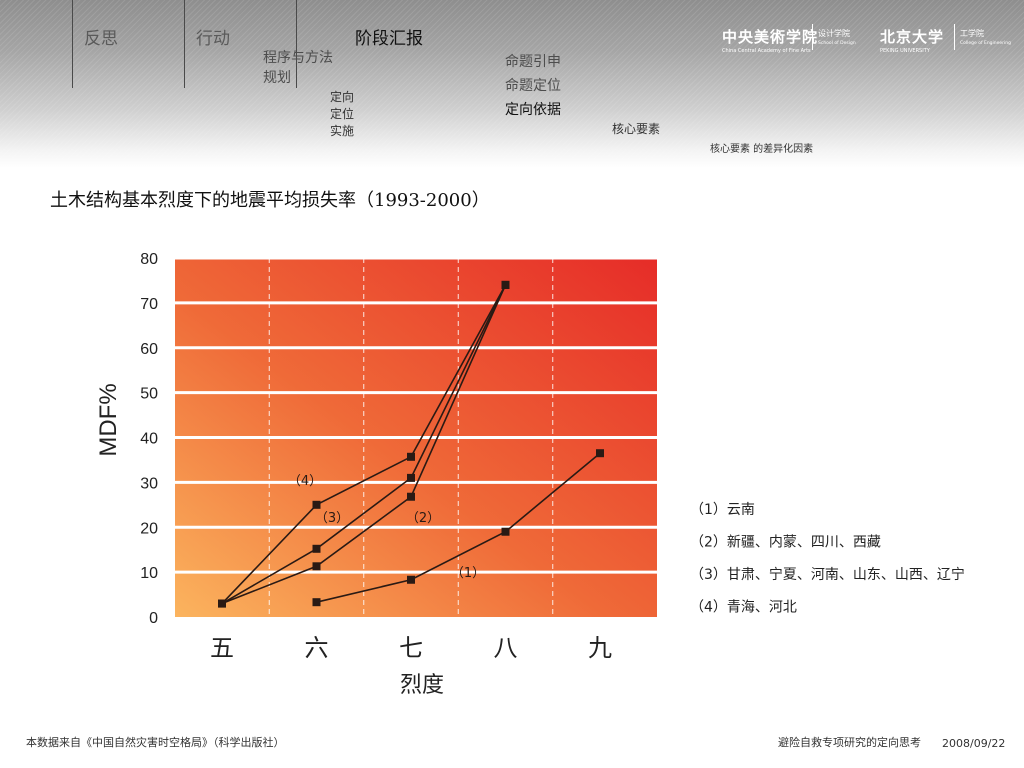 Image resolution: width=1024 pixels, height=768 pixels. I want to click on footer-source: 本数据来自《中国自然灾害时空格局》（科学出版社）, so click(155, 742).